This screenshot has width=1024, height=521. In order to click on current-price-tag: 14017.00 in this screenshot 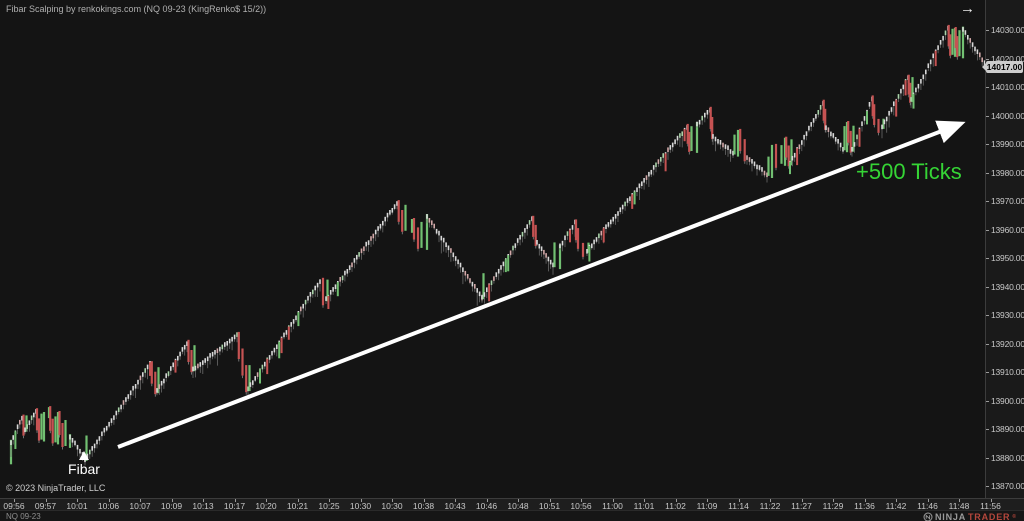, I will do `click(1002, 67)`.